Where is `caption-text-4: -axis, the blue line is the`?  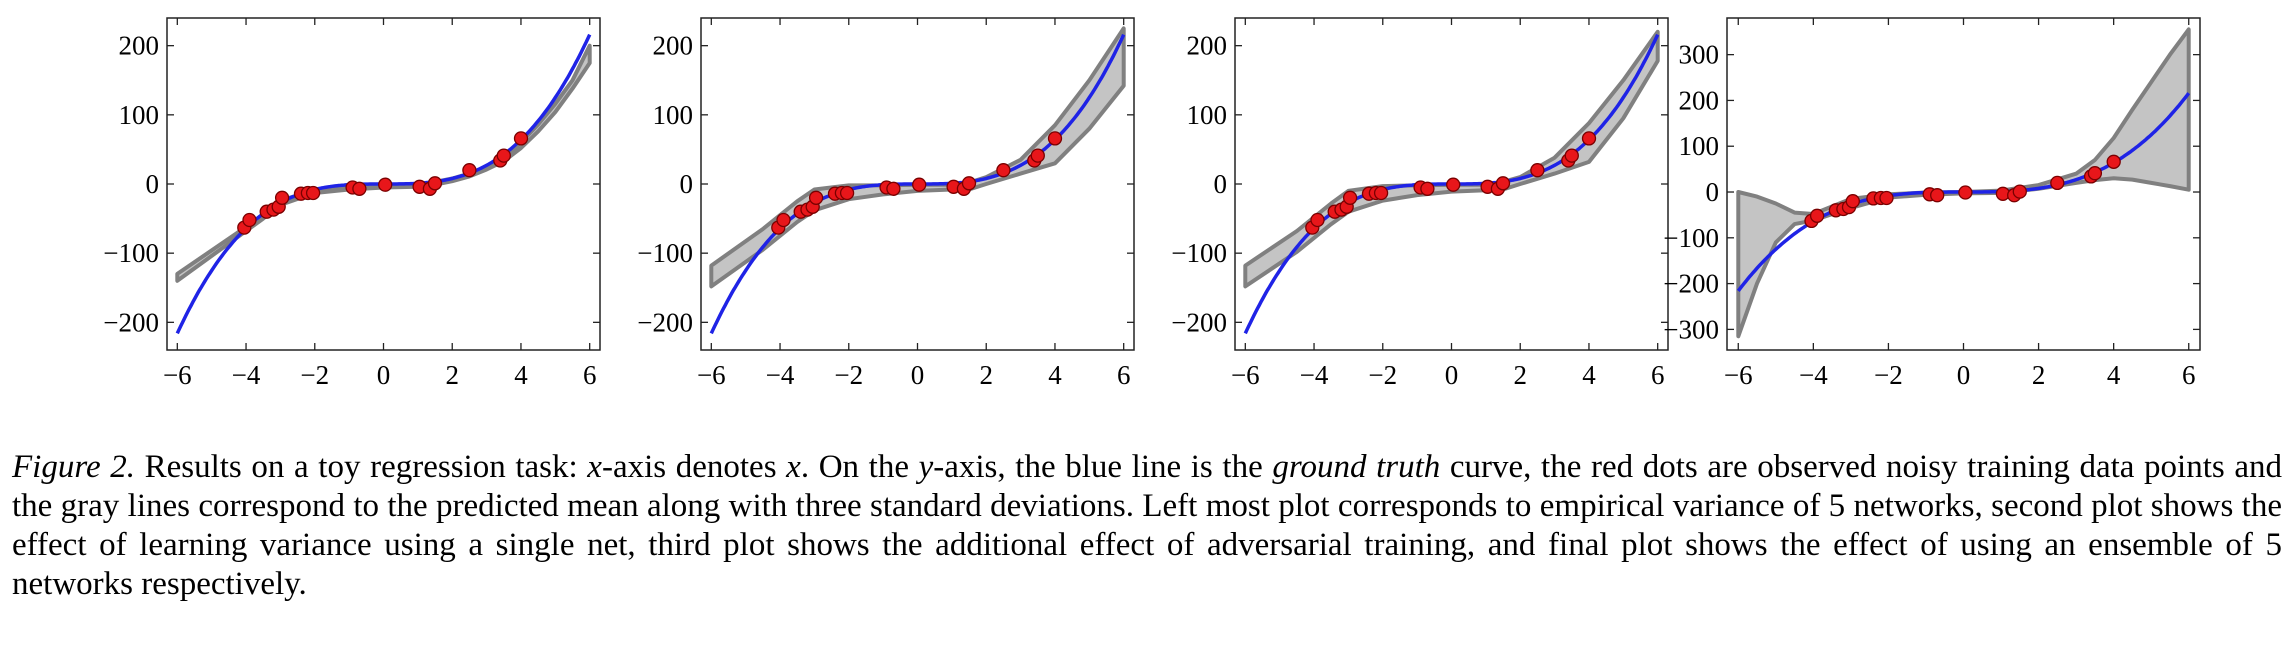 caption-text-4: -axis, the blue line is the is located at coordinates (1103, 467).